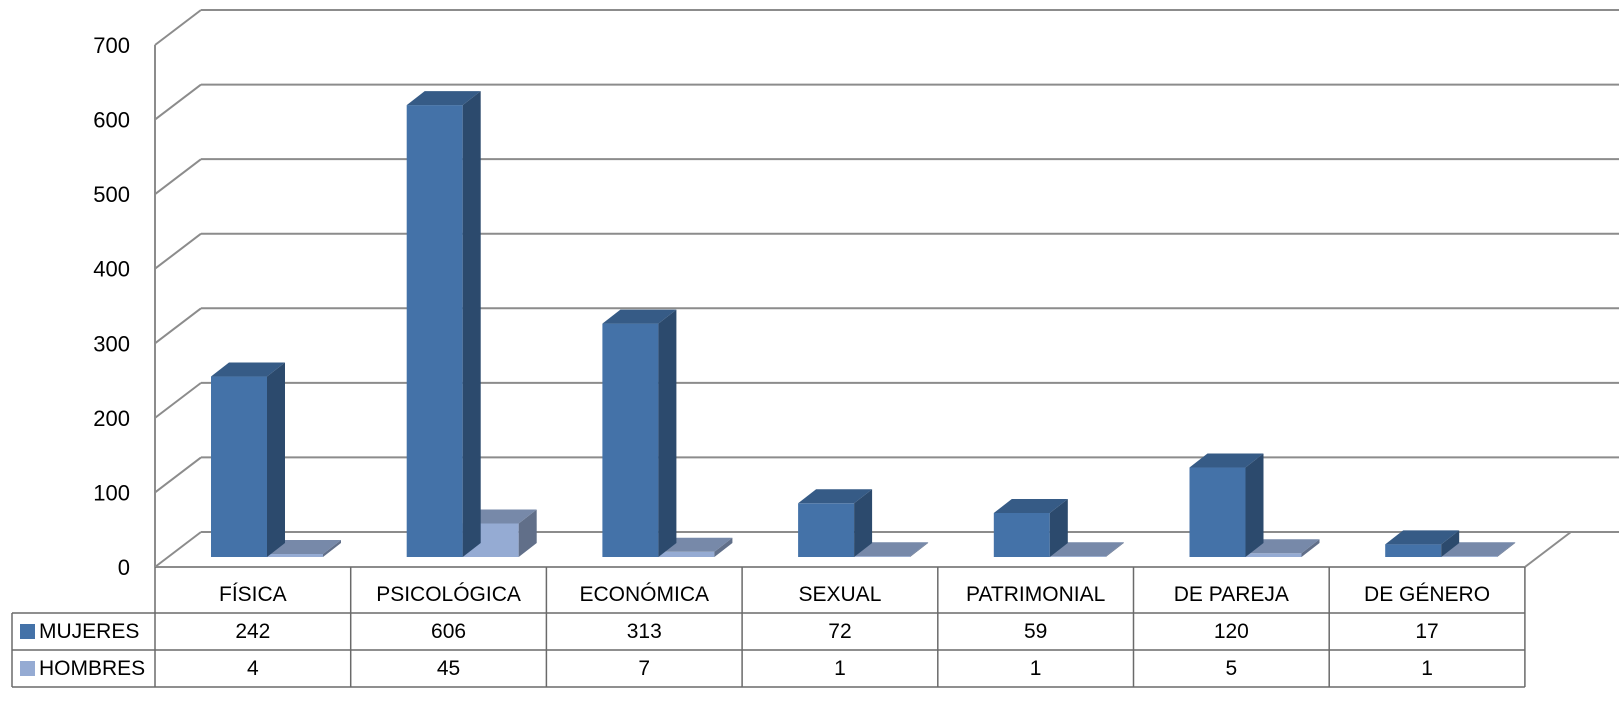 Image resolution: width=1619 pixels, height=709 pixels. I want to click on y-tick-label: 400, so click(111, 269).